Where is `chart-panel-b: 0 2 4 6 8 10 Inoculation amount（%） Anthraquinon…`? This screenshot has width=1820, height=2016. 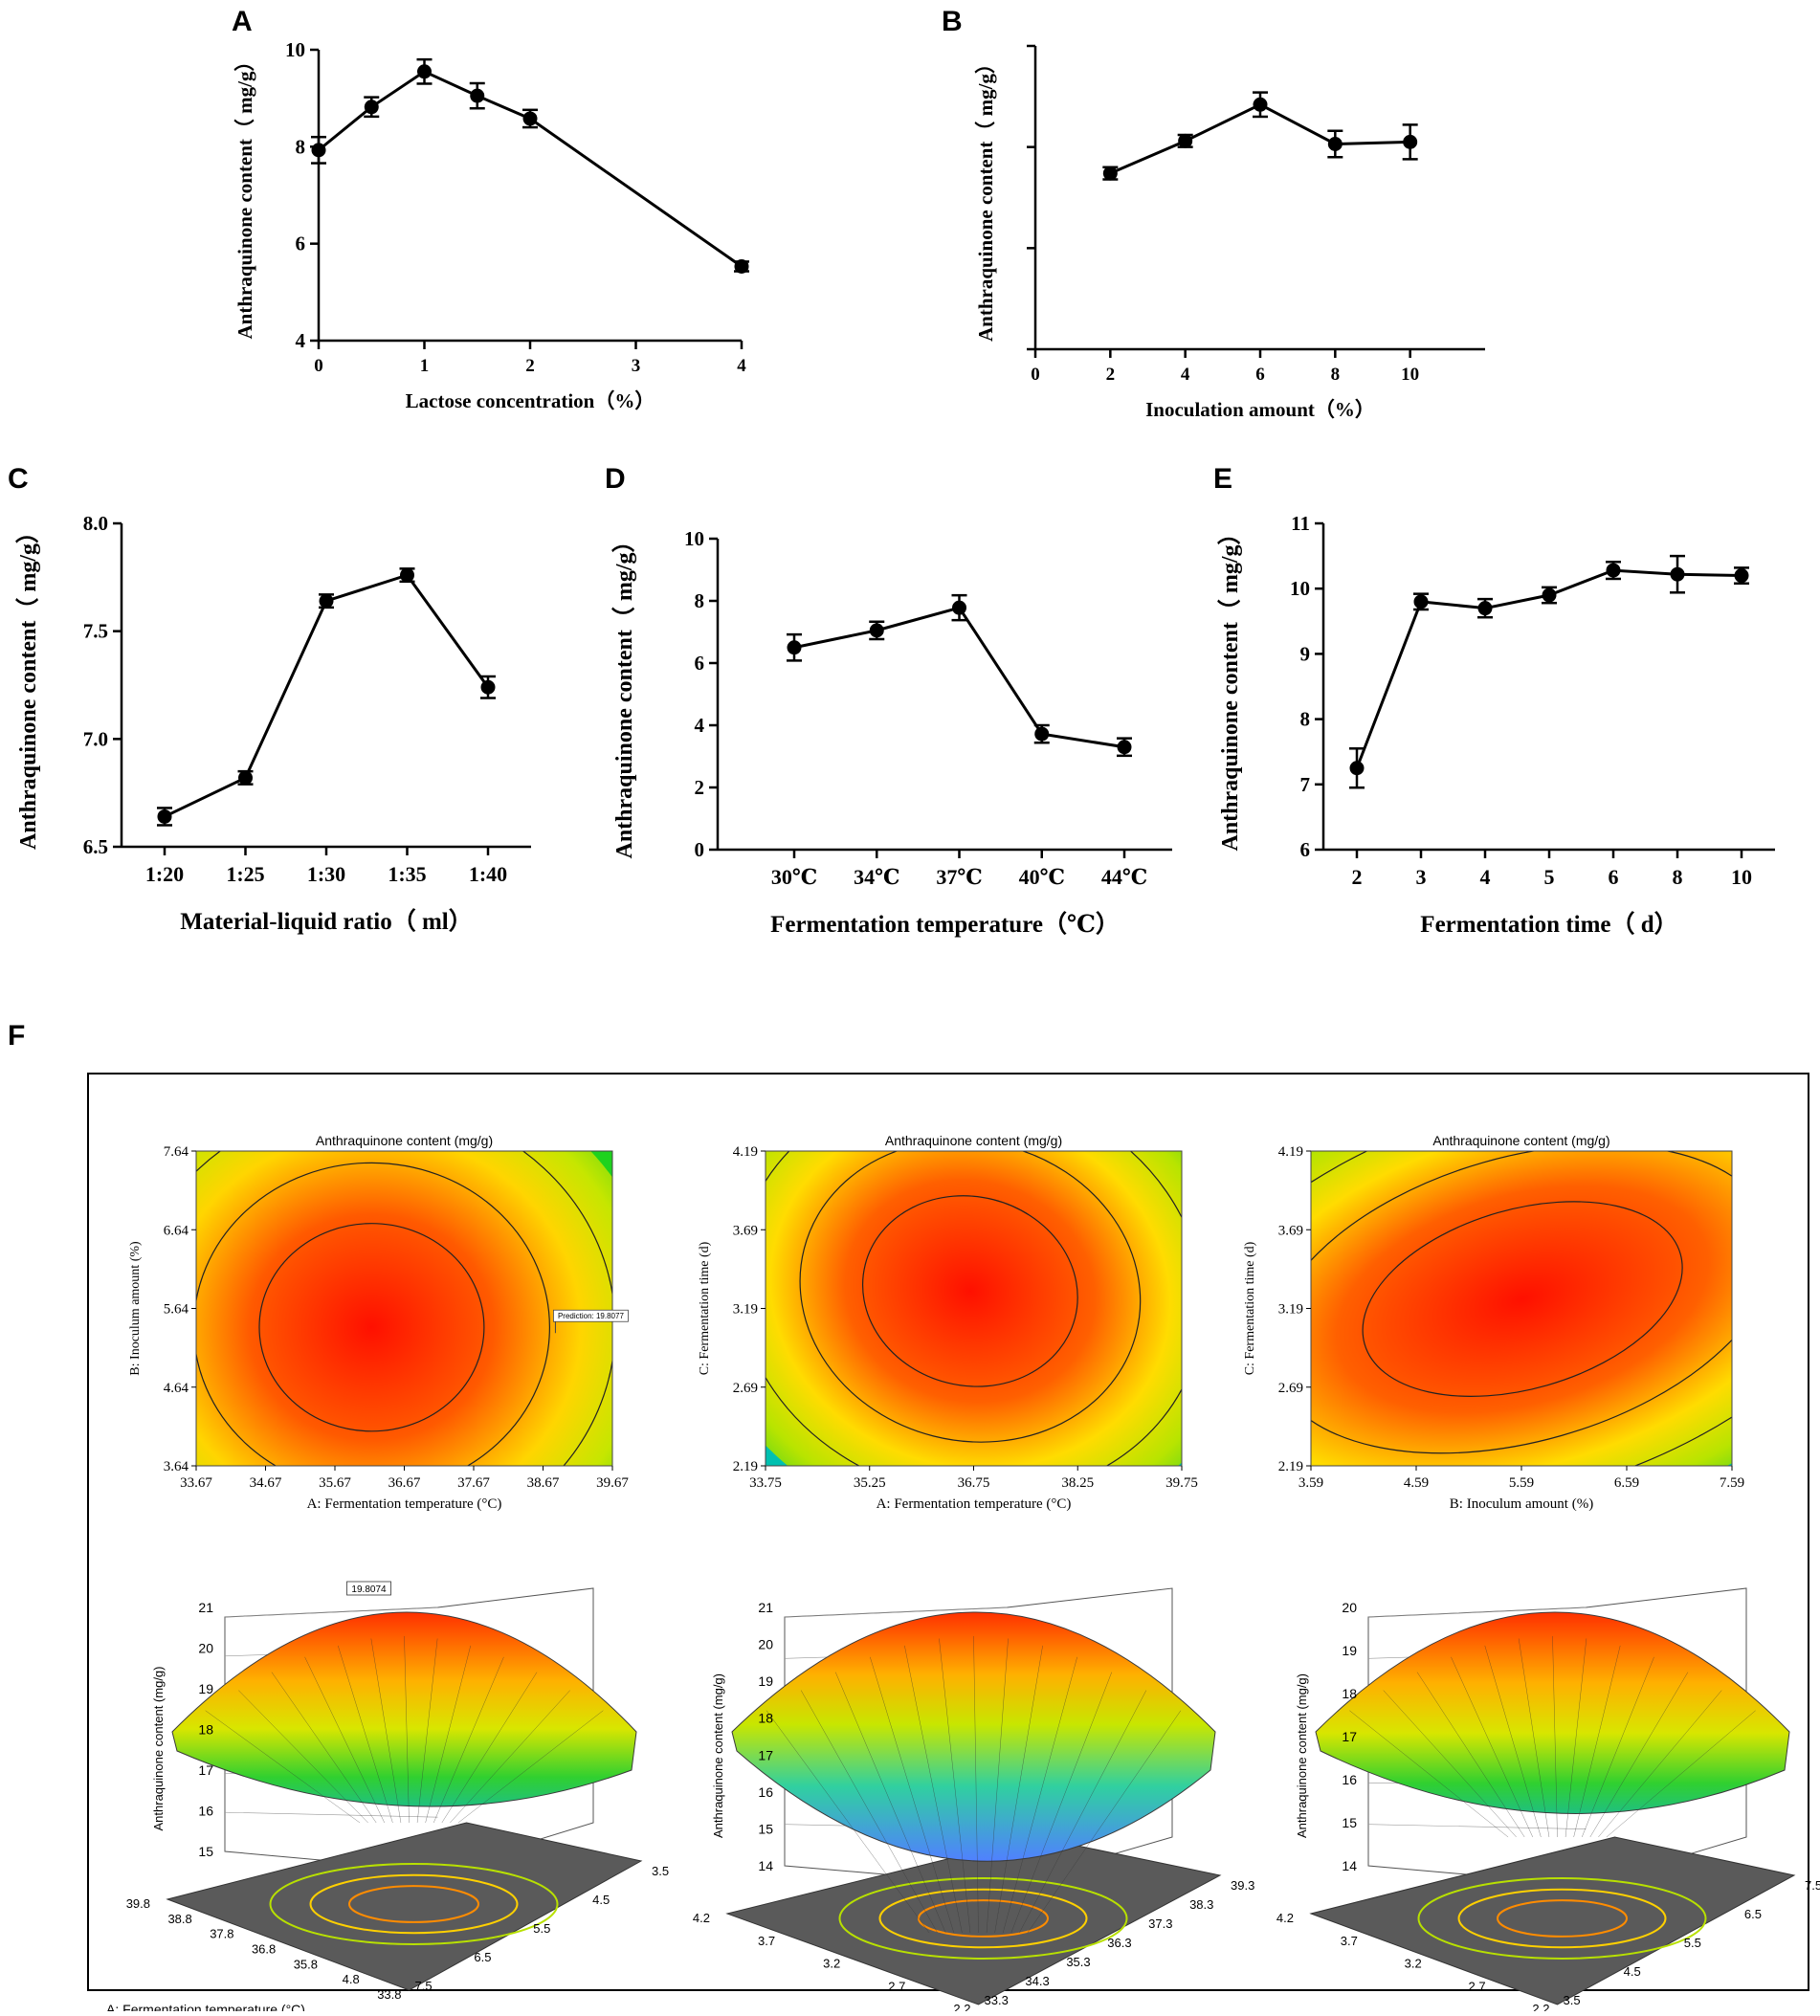
chart-panel-b: 0 2 4 6 8 10 Inoculation amount（%） Anthraquinon… is located at coordinates (1230, 232).